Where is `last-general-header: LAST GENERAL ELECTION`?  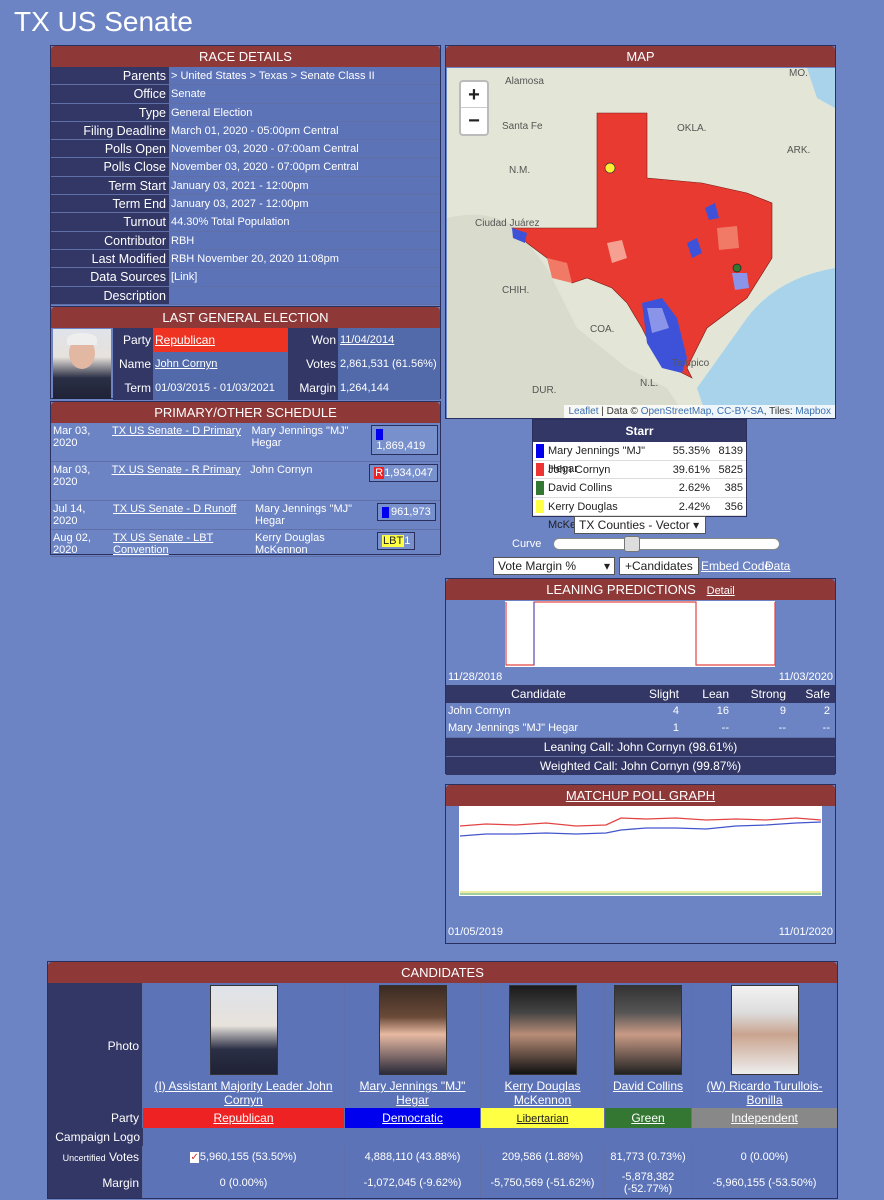
last-general-header: LAST GENERAL ELECTION is located at coordinates (245, 317).